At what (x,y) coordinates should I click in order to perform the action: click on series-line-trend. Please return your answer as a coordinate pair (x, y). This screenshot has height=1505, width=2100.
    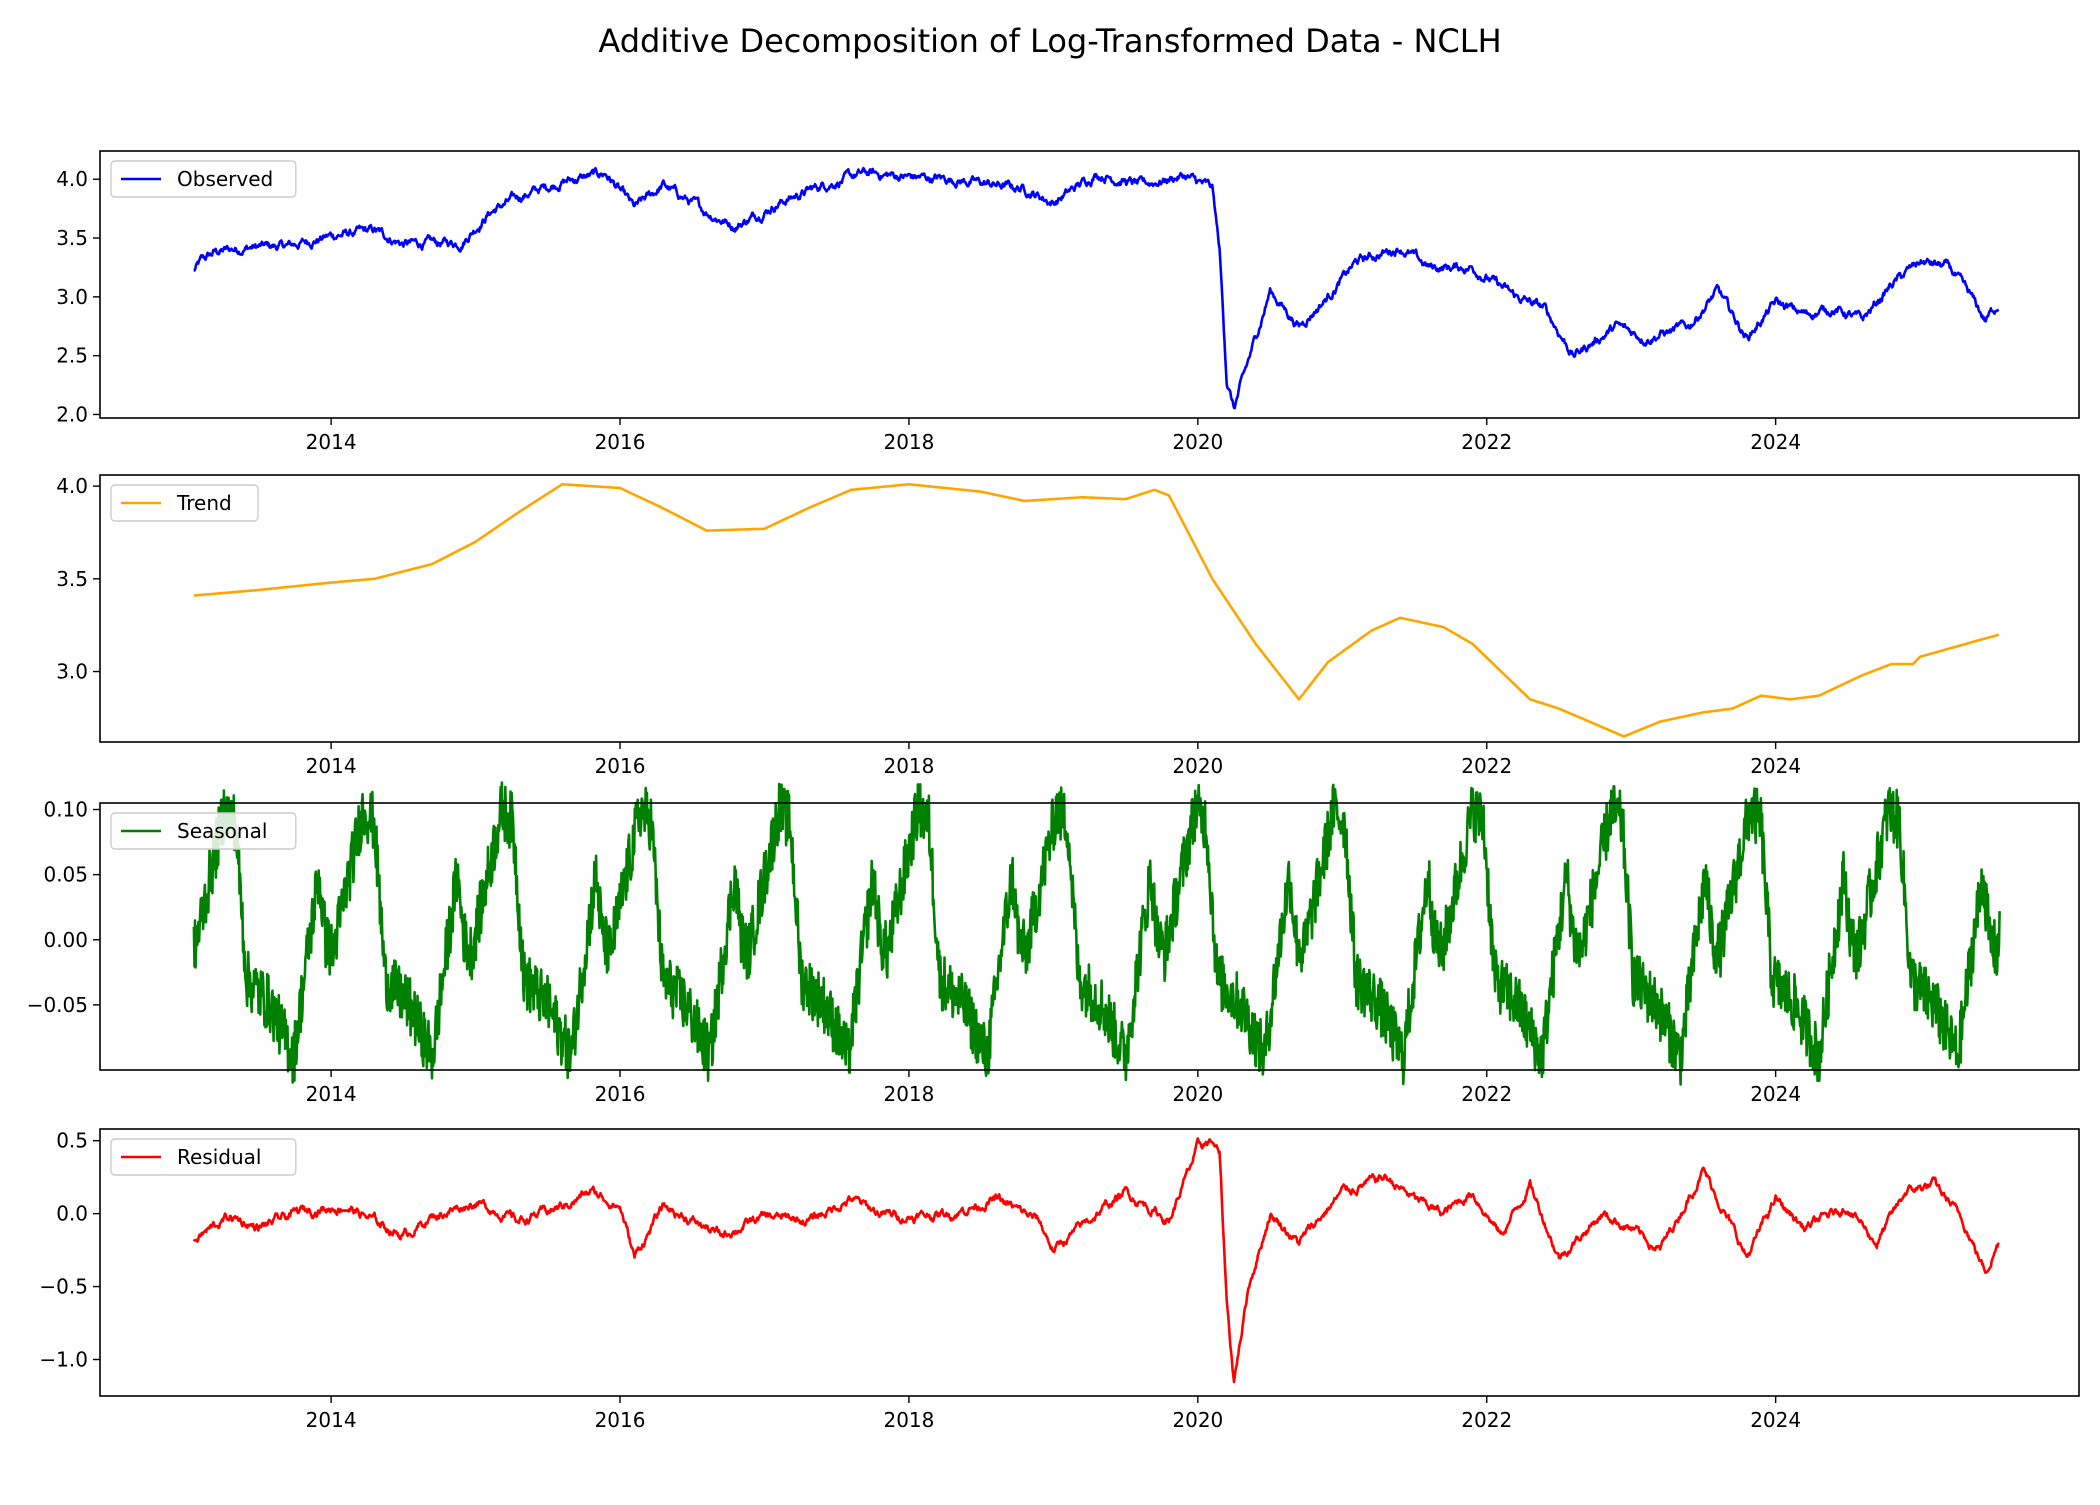
    Looking at the image, I should click on (1096, 610).